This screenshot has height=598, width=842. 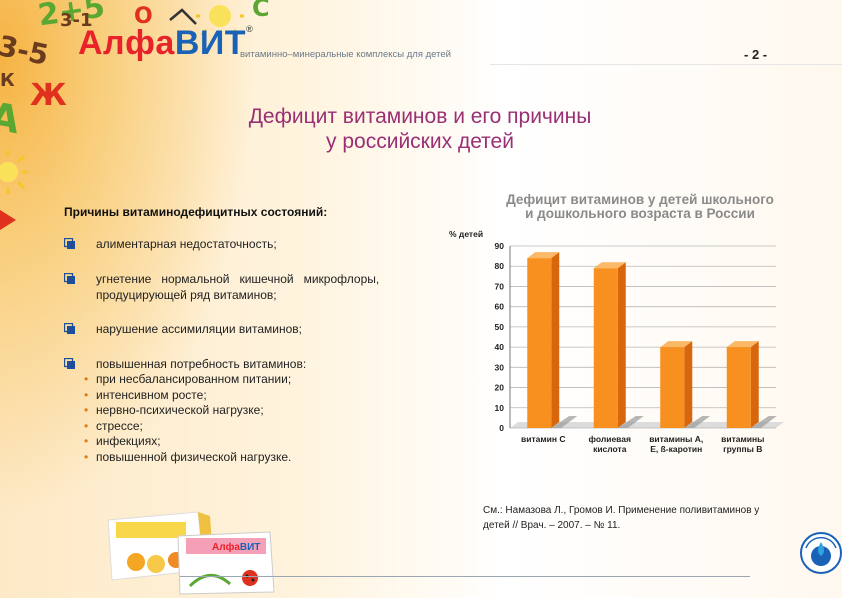 I want to click on reference-line: детей // Врач. – 2007. – № 11., so click(x=552, y=525).